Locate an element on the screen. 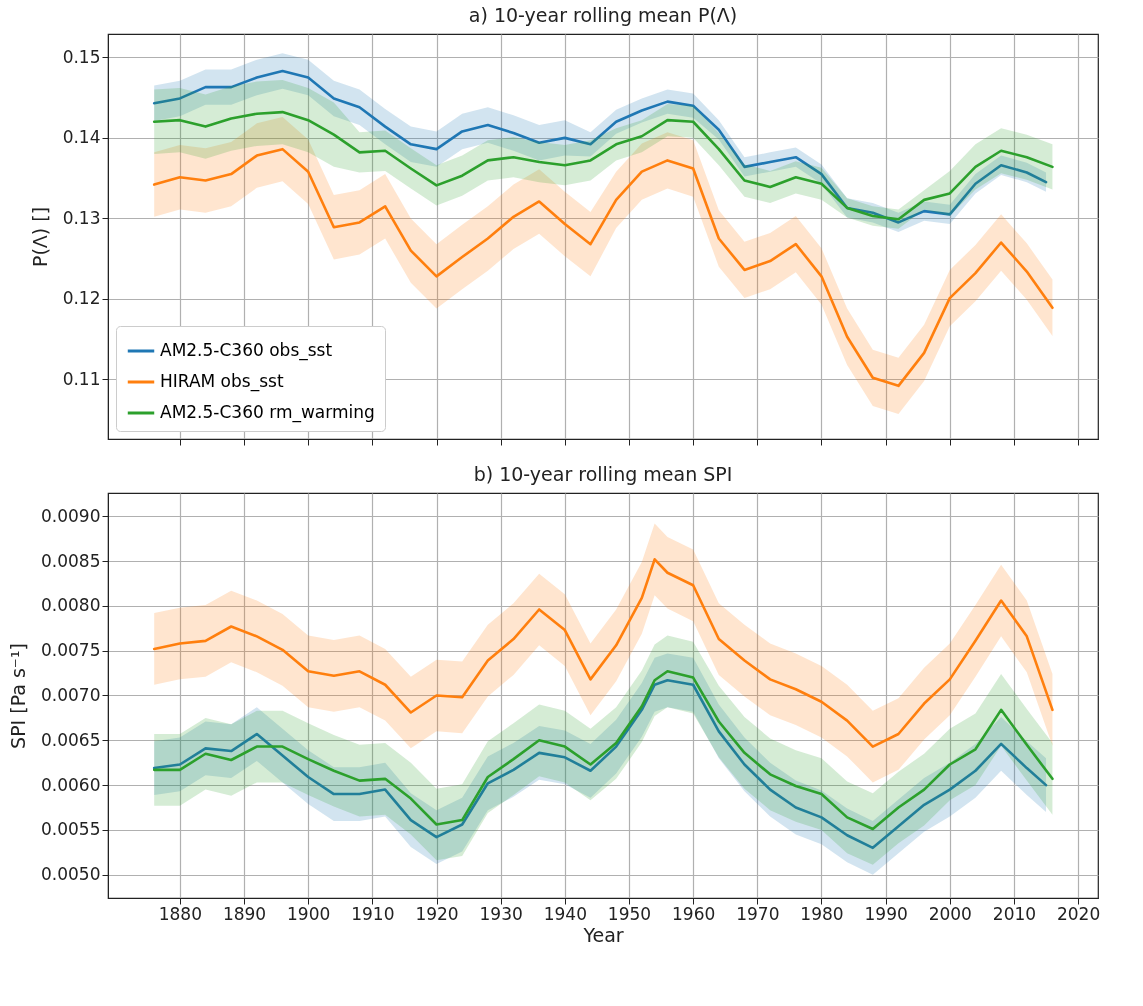 The width and height of the screenshot is (1143, 1006). x-tick-label: 1910 is located at coordinates (373, 913).